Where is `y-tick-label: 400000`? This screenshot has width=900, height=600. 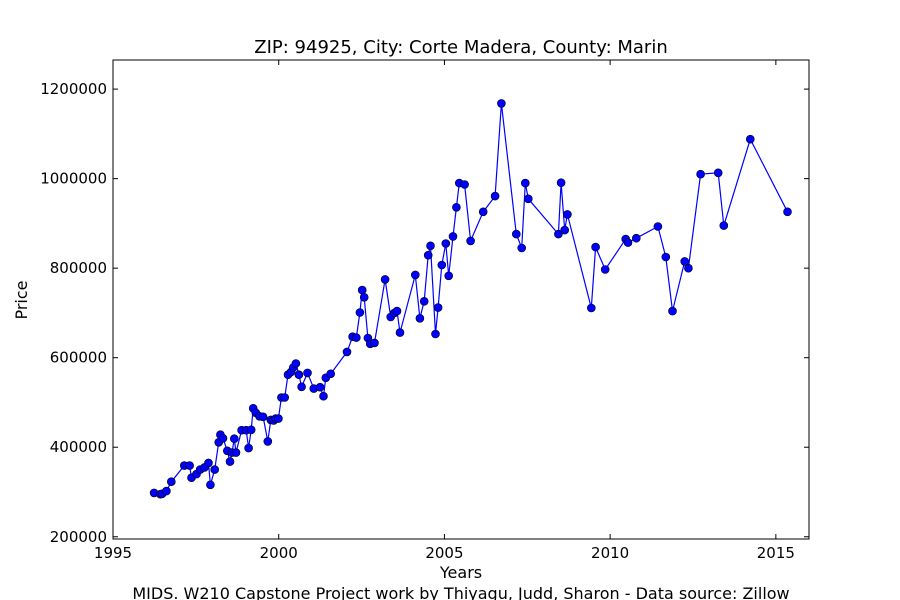
y-tick-label: 400000 is located at coordinates (78, 447).